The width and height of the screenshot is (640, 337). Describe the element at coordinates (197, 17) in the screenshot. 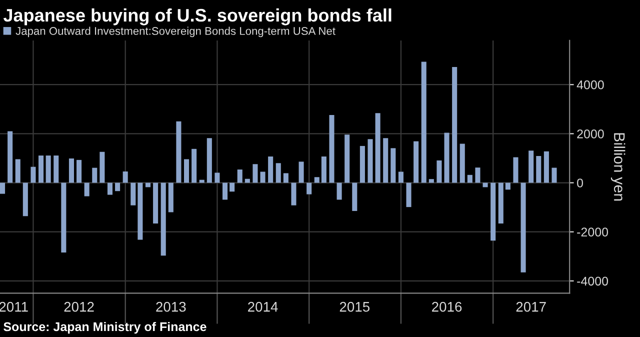

I see `chart-title: Japanese buying of U.S. sovereign bonds fall` at that location.